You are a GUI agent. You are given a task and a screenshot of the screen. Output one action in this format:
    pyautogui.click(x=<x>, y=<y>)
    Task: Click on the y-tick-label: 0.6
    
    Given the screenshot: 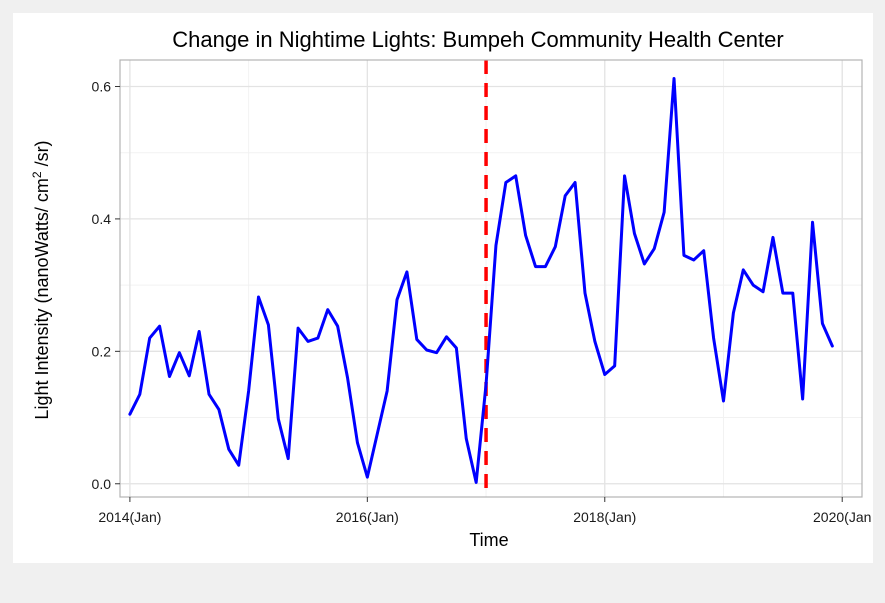 What is the action you would take?
    pyautogui.click(x=102, y=86)
    